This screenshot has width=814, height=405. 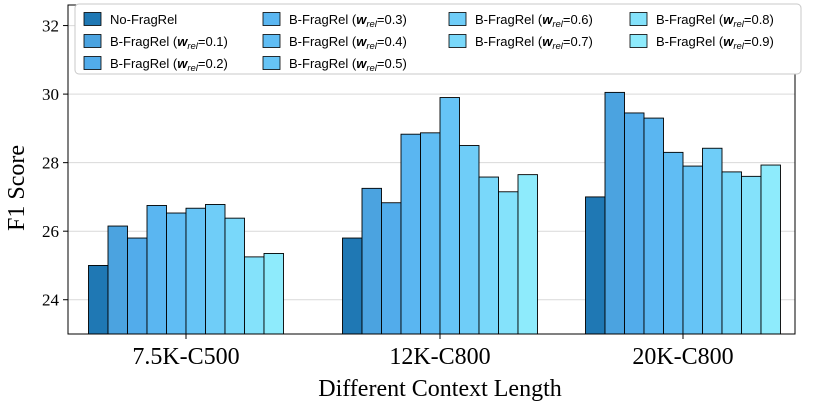 What do you see at coordinates (715, 43) in the screenshot?
I see `legend-label: B-FragRel (wrel=0.9)` at bounding box center [715, 43].